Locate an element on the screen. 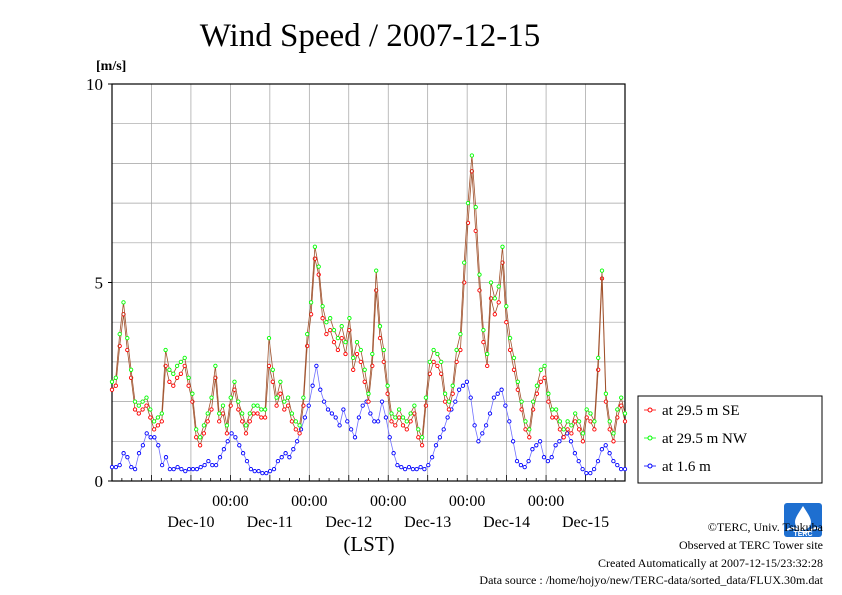 Image resolution: width=842 pixels, height=595 pixels. legend-marker is located at coordinates (650, 410).